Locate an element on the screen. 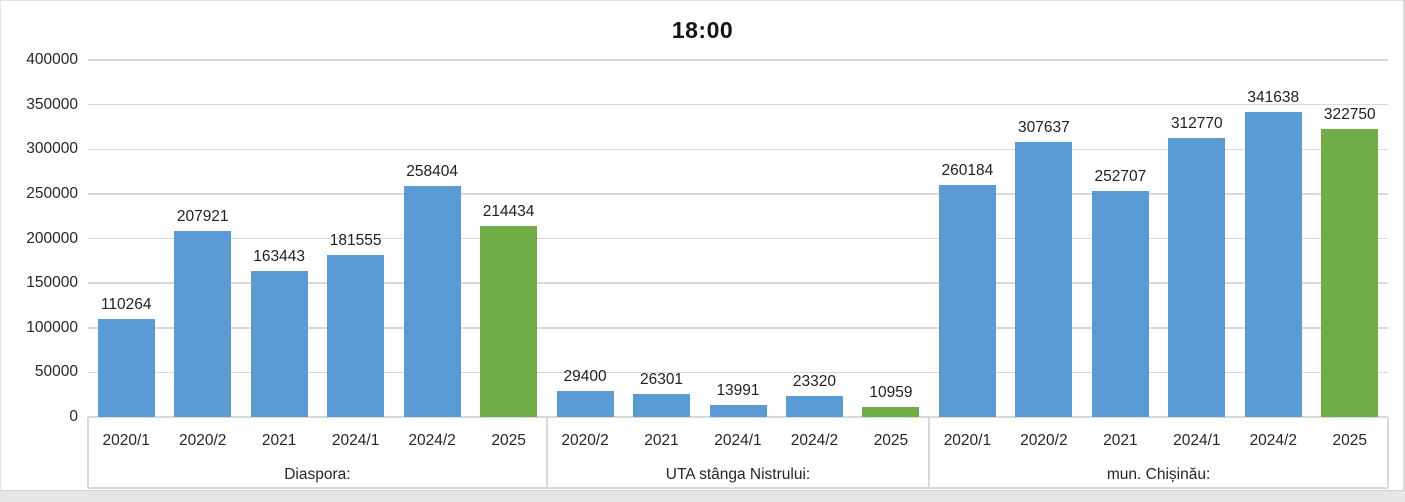  y-axis-tick-label: 400000 is located at coordinates (52, 59).